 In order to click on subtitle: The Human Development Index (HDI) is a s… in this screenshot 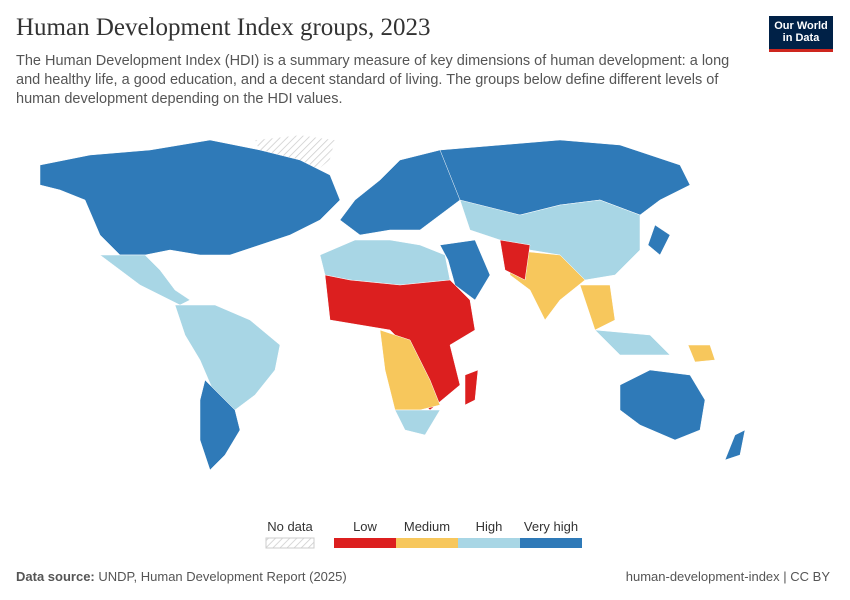, I will do `click(373, 80)`.